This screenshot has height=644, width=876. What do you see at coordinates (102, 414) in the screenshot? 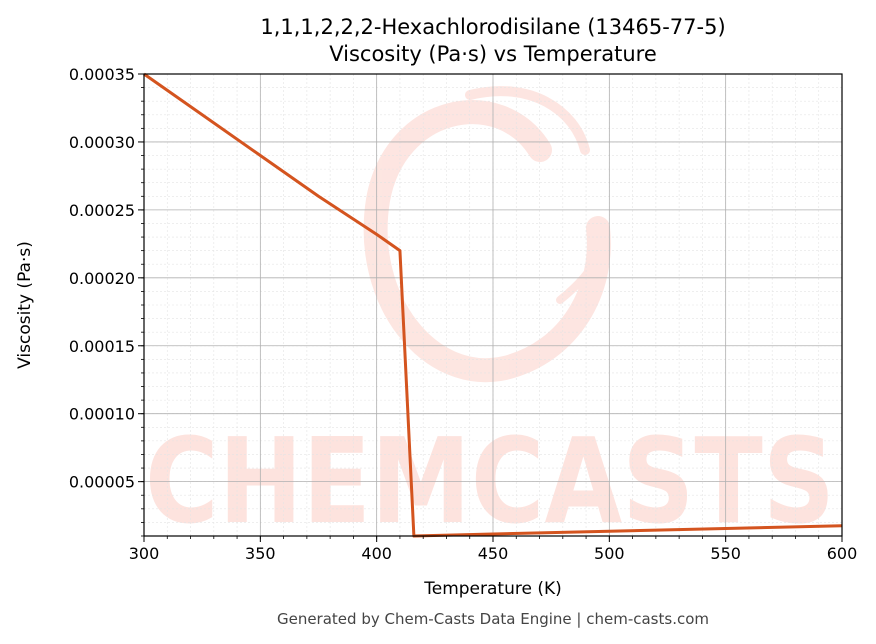
I see `y-tick-label: 0.00010` at bounding box center [102, 414].